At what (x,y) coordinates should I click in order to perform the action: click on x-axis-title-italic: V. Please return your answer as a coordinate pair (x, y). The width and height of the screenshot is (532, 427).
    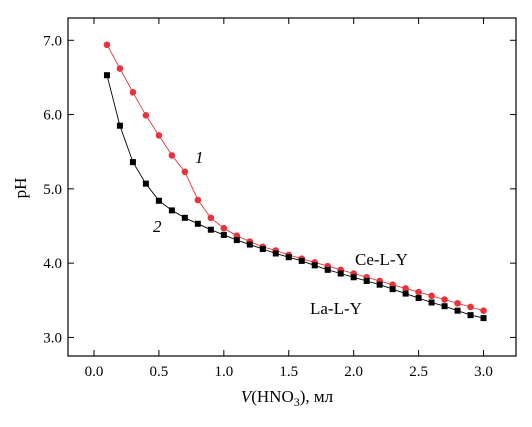
    Looking at the image, I should click on (247, 396).